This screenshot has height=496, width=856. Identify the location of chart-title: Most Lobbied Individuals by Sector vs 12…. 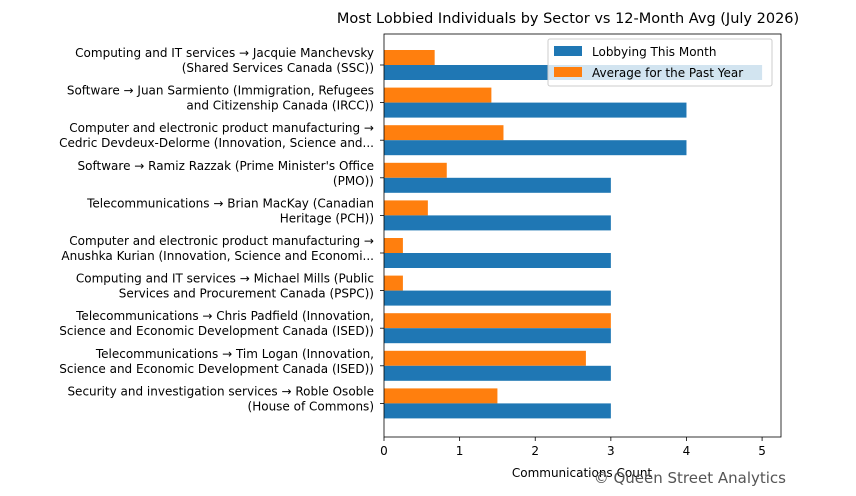
(568, 19).